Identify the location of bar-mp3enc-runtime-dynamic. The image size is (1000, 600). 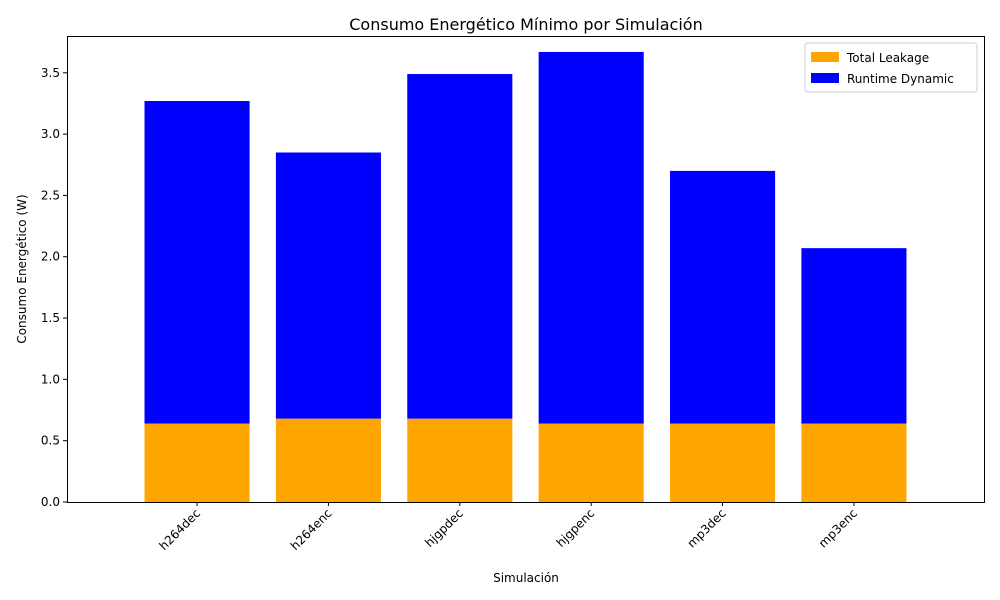
(854, 336).